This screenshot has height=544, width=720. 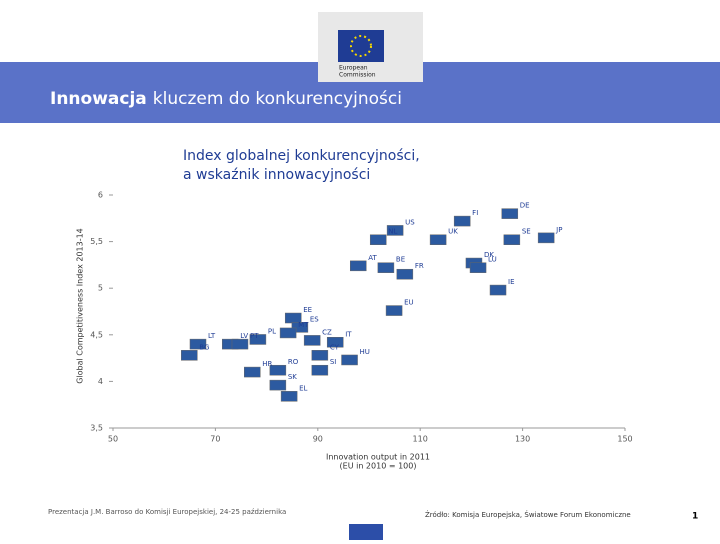 I want to click on point-label: BG, so click(x=204, y=347).